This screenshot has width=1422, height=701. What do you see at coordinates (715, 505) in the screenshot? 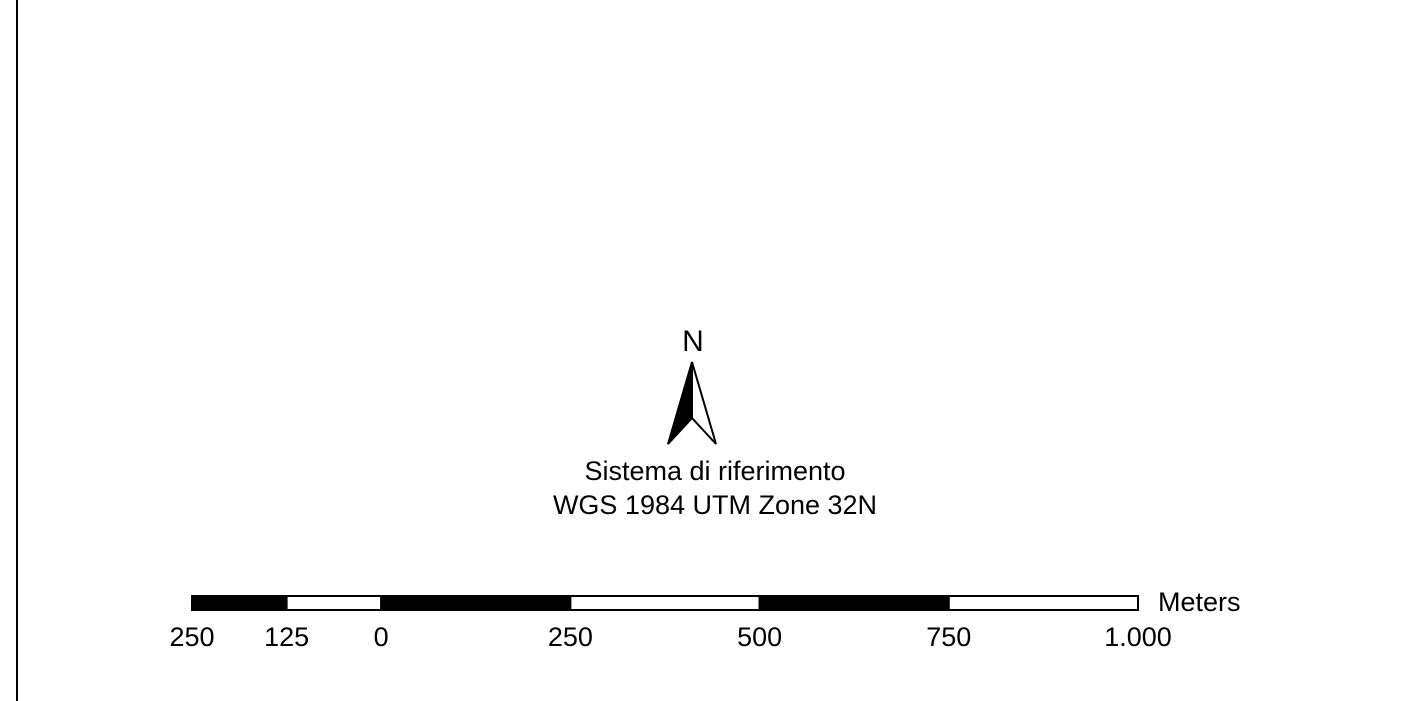
I see `reference-system: WGS 1984 UTM Zone 32N` at bounding box center [715, 505].